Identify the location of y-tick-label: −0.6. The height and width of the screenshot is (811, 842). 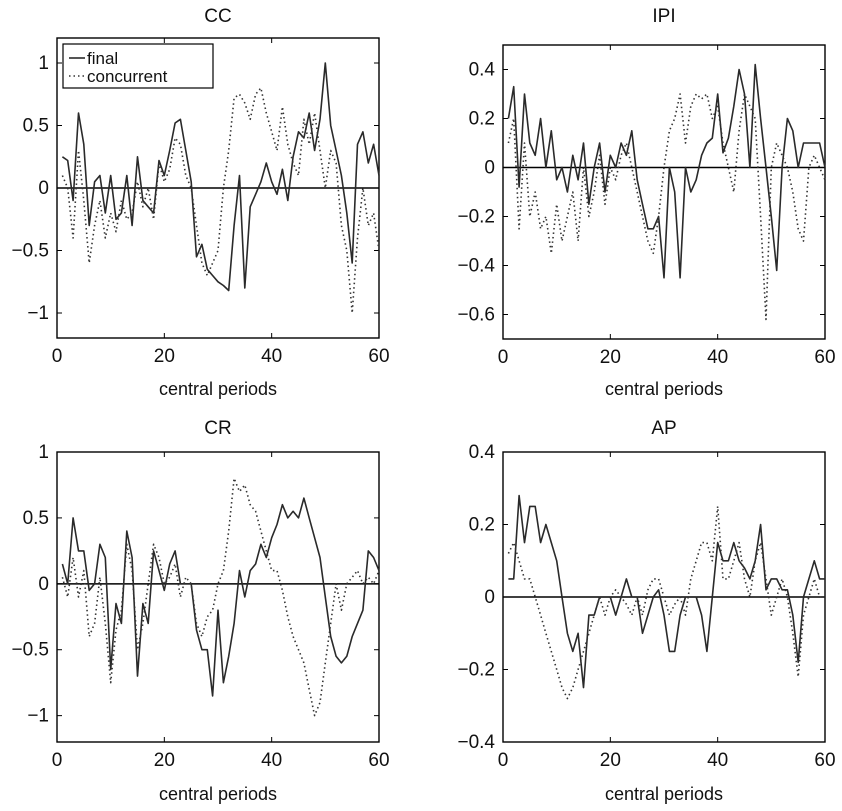
(476, 315).